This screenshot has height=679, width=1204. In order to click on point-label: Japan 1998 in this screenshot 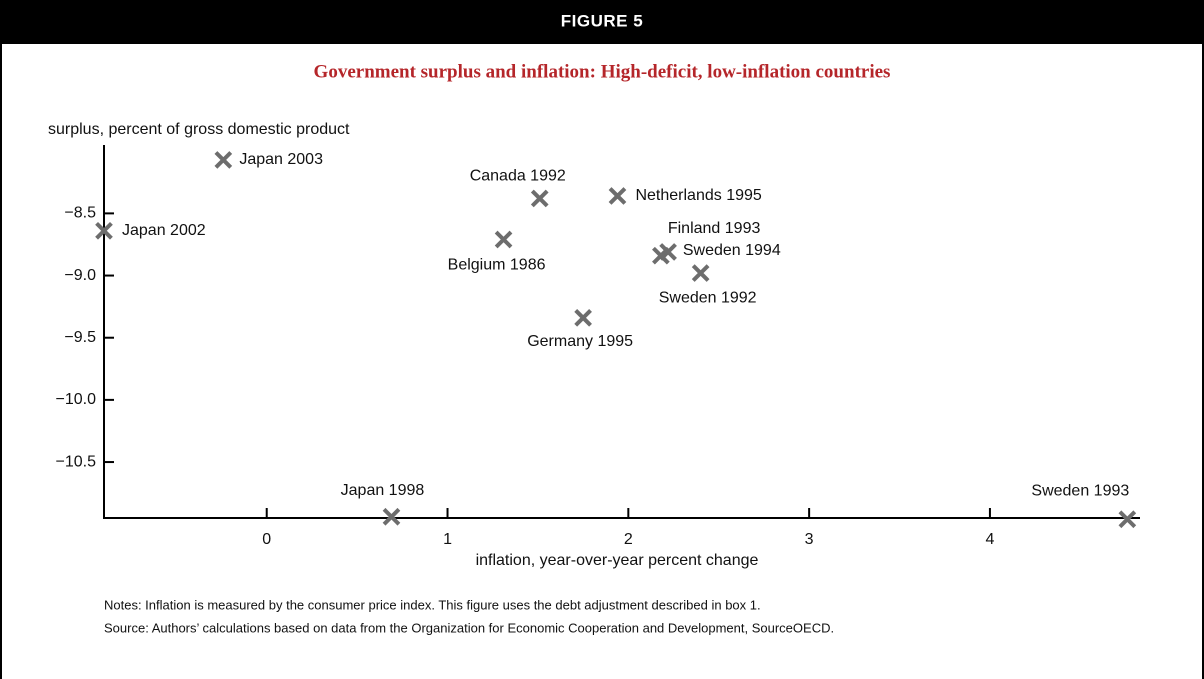, I will do `click(383, 490)`.